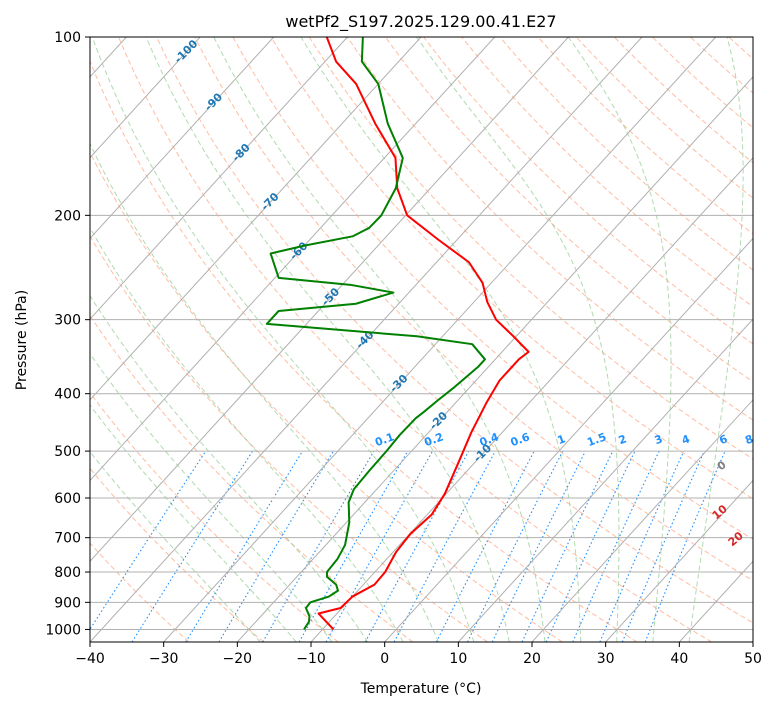 This screenshot has width=775, height=708. What do you see at coordinates (489, 439) in the screenshot?
I see `mixing-ratio-label: 0.4` at bounding box center [489, 439].